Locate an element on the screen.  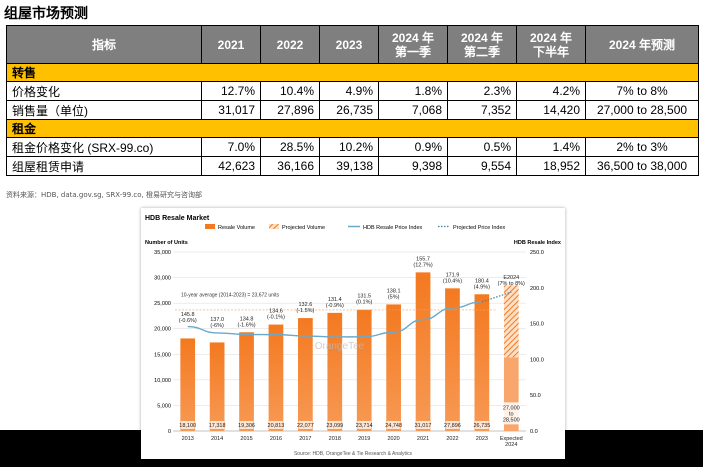
page-title: 组屋市场预测 is located at coordinates (46, 14).